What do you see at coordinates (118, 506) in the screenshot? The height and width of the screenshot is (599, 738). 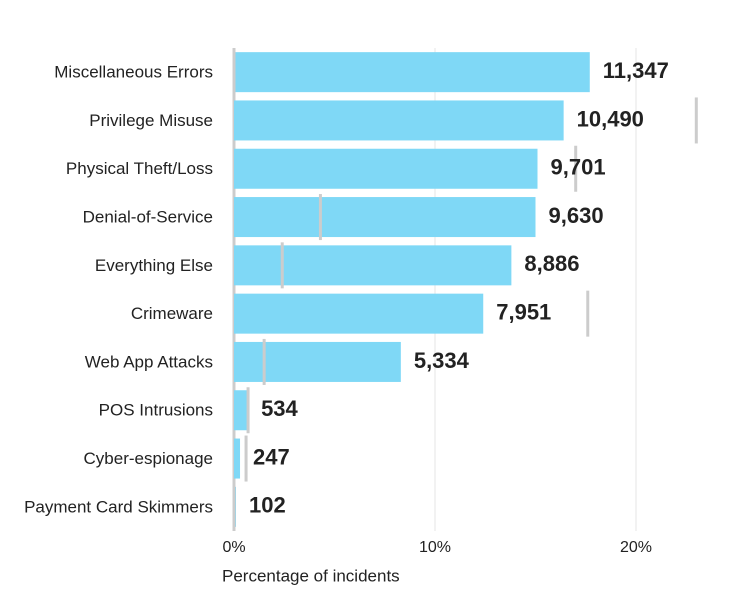 I see `category-label: Payment Card Skimmers` at bounding box center [118, 506].